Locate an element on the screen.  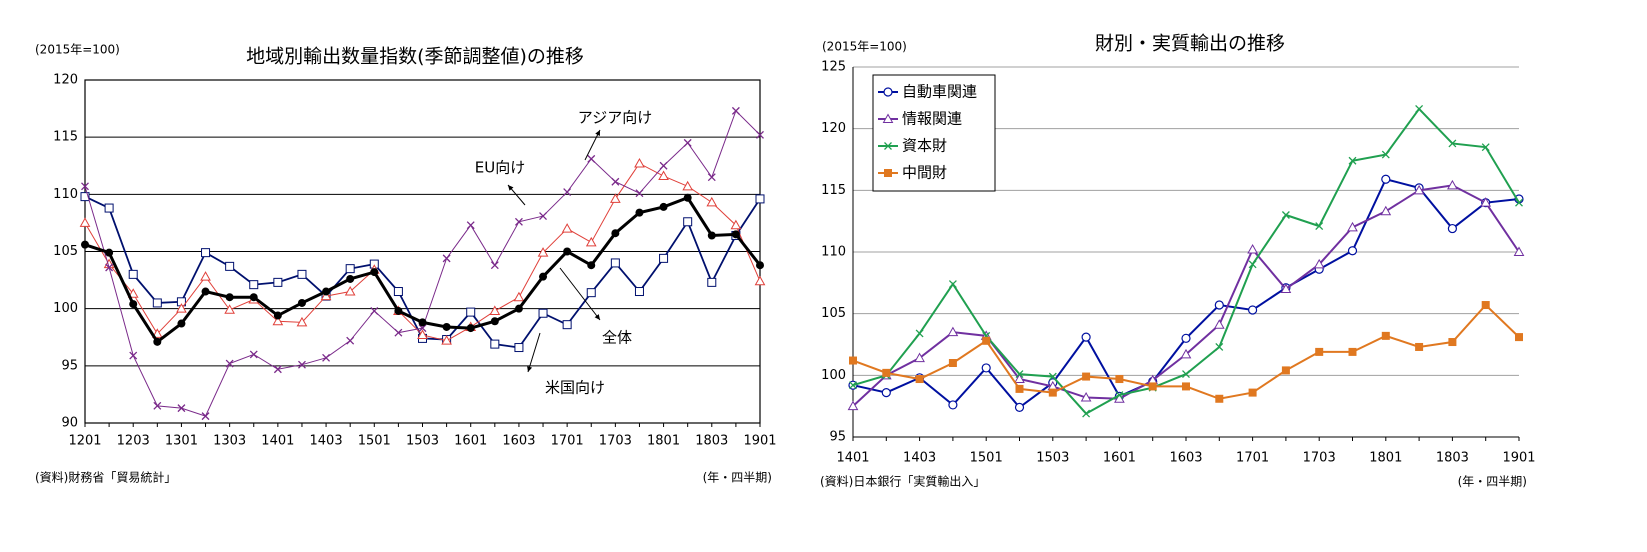
x-tick-label: 1203 is located at coordinates (133, 441).